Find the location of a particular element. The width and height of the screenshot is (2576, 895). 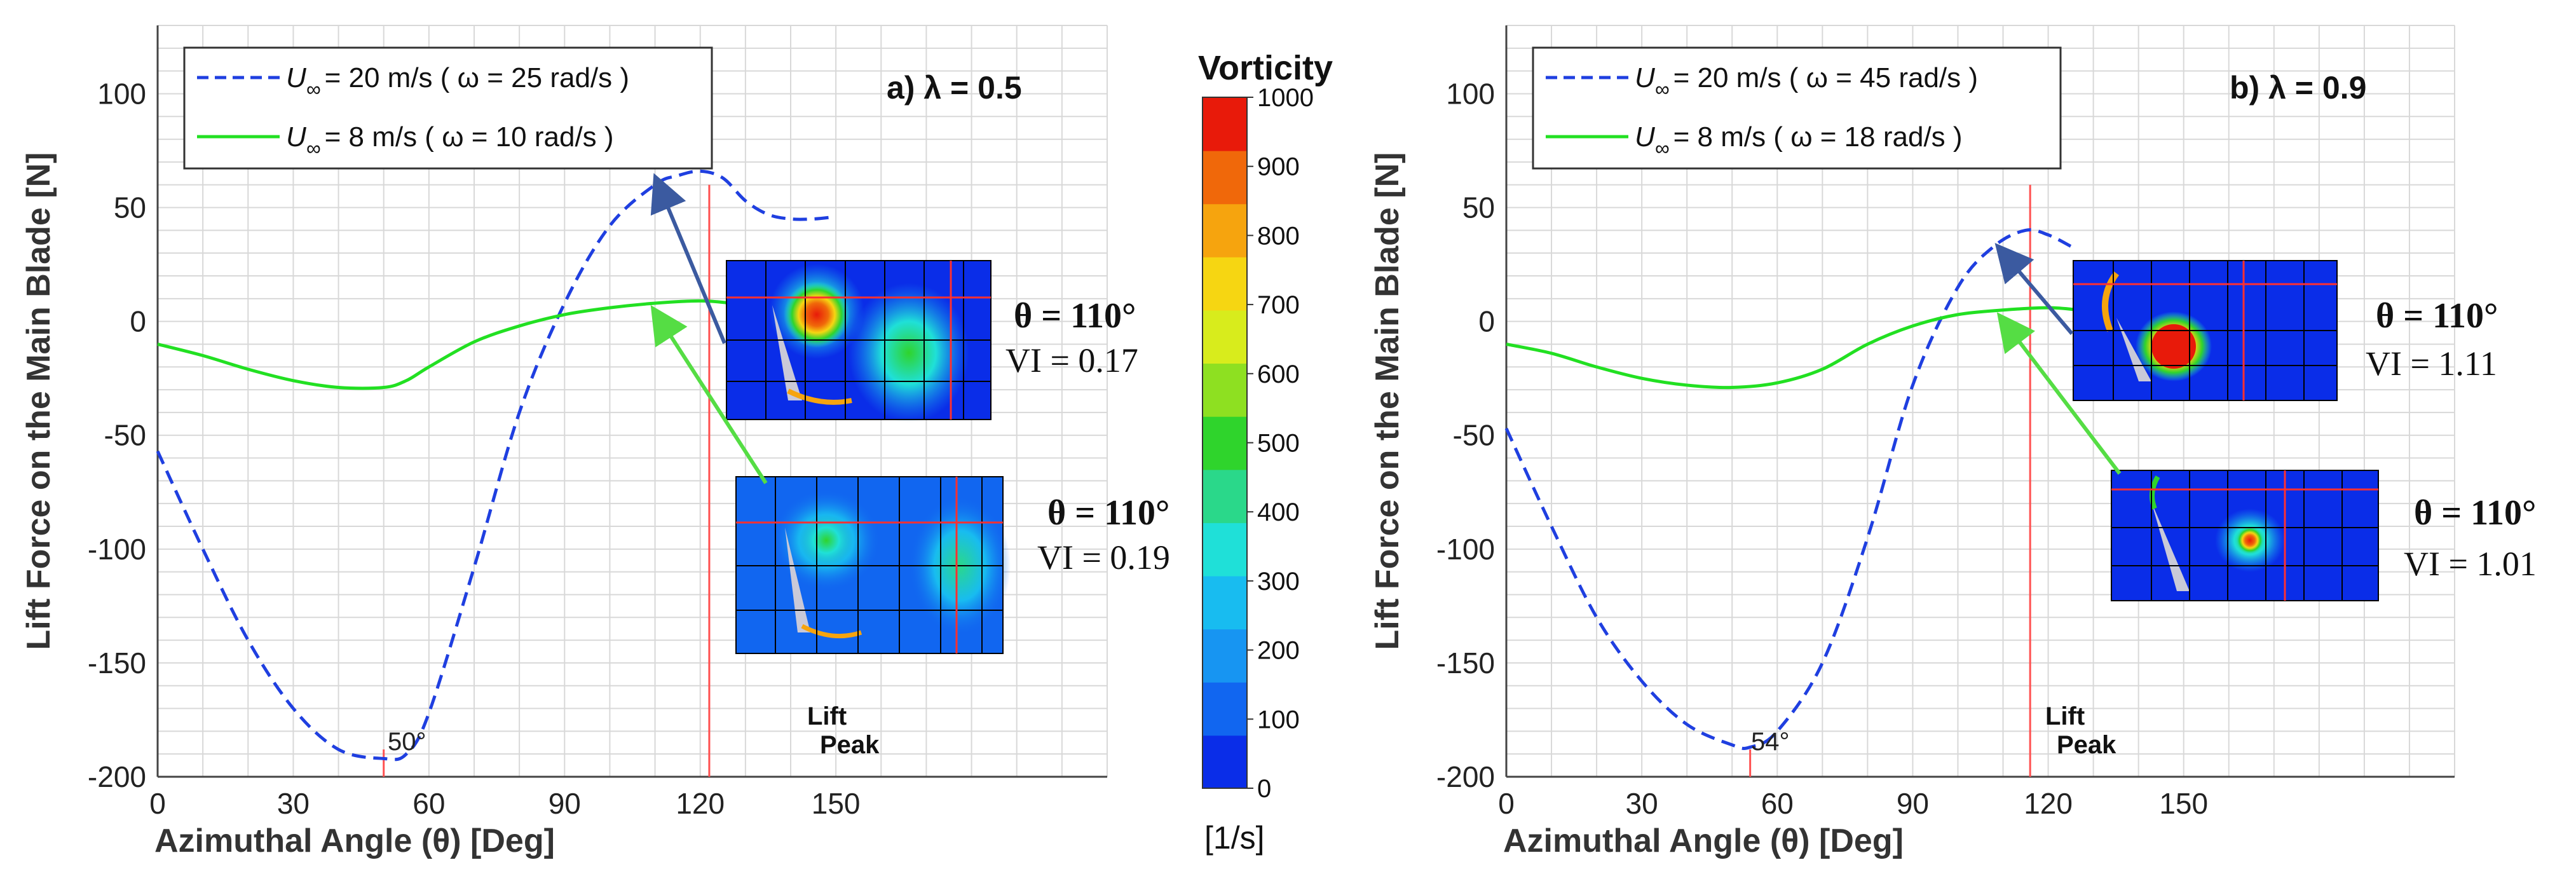

colorbar-bands is located at coordinates (1225, 443).